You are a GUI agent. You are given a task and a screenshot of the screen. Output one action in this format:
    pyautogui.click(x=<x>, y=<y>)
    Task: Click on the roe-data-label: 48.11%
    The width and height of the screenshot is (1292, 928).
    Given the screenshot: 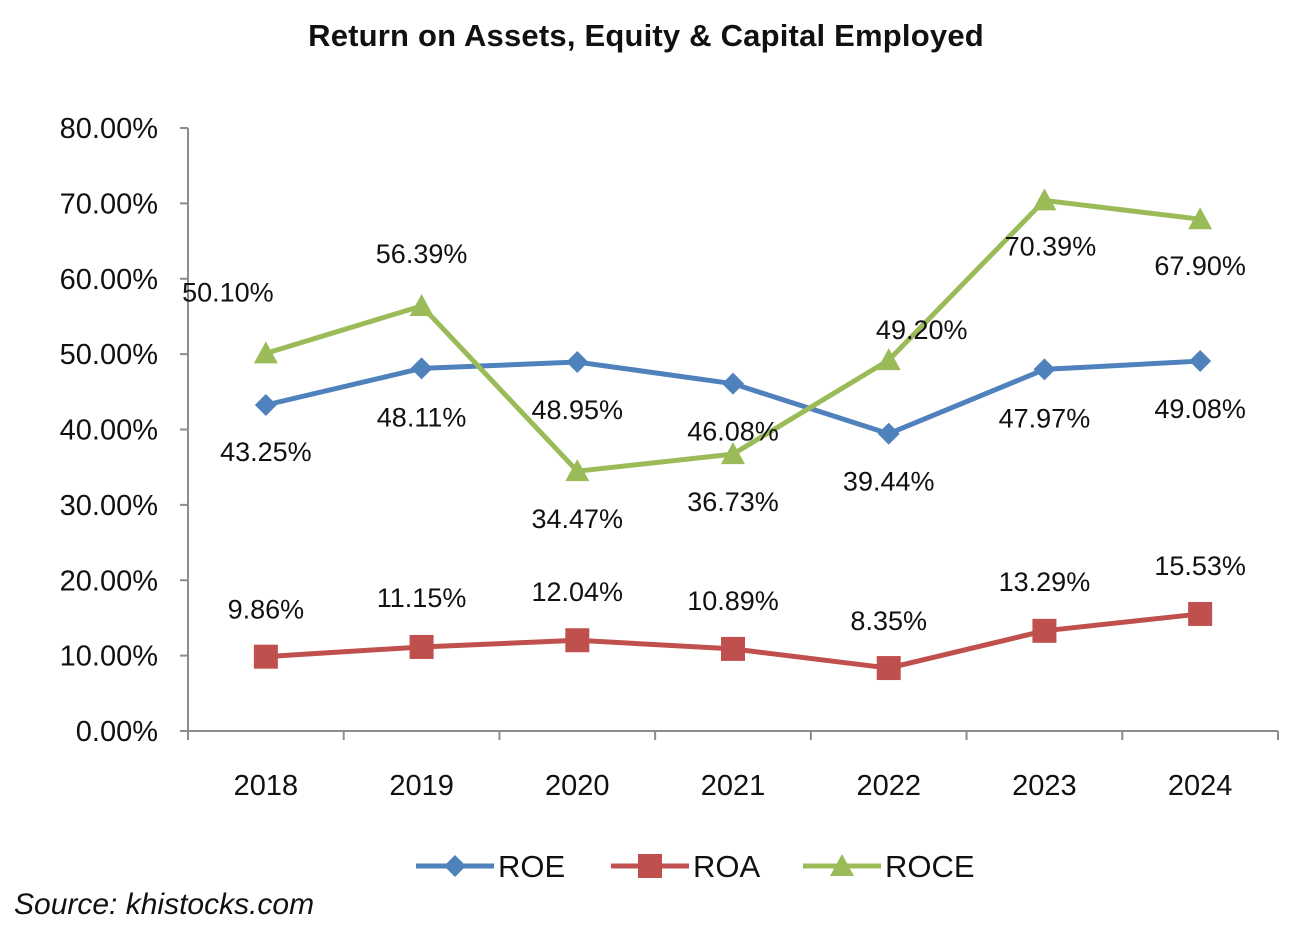 What is the action you would take?
    pyautogui.click(x=422, y=417)
    